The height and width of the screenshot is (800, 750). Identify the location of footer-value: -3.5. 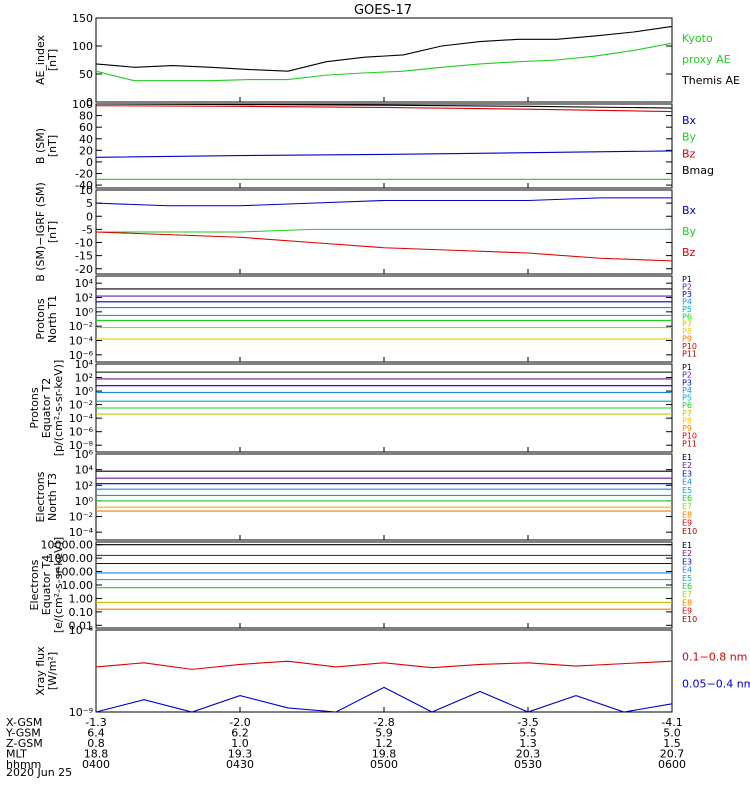
(527, 722).